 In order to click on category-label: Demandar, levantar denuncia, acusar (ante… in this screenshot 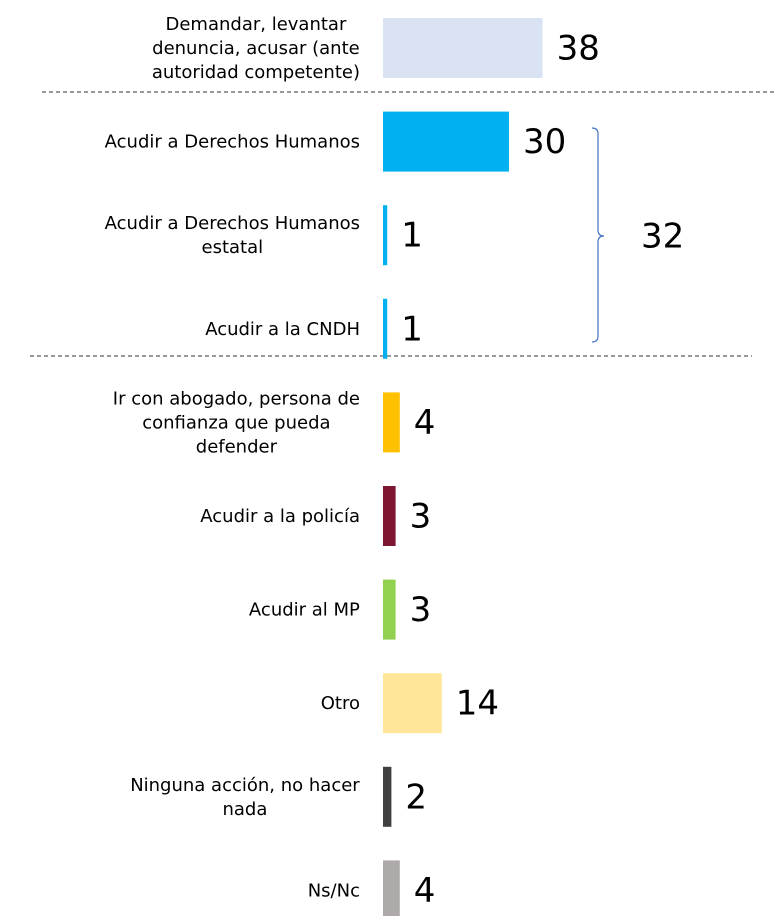, I will do `click(256, 48)`.